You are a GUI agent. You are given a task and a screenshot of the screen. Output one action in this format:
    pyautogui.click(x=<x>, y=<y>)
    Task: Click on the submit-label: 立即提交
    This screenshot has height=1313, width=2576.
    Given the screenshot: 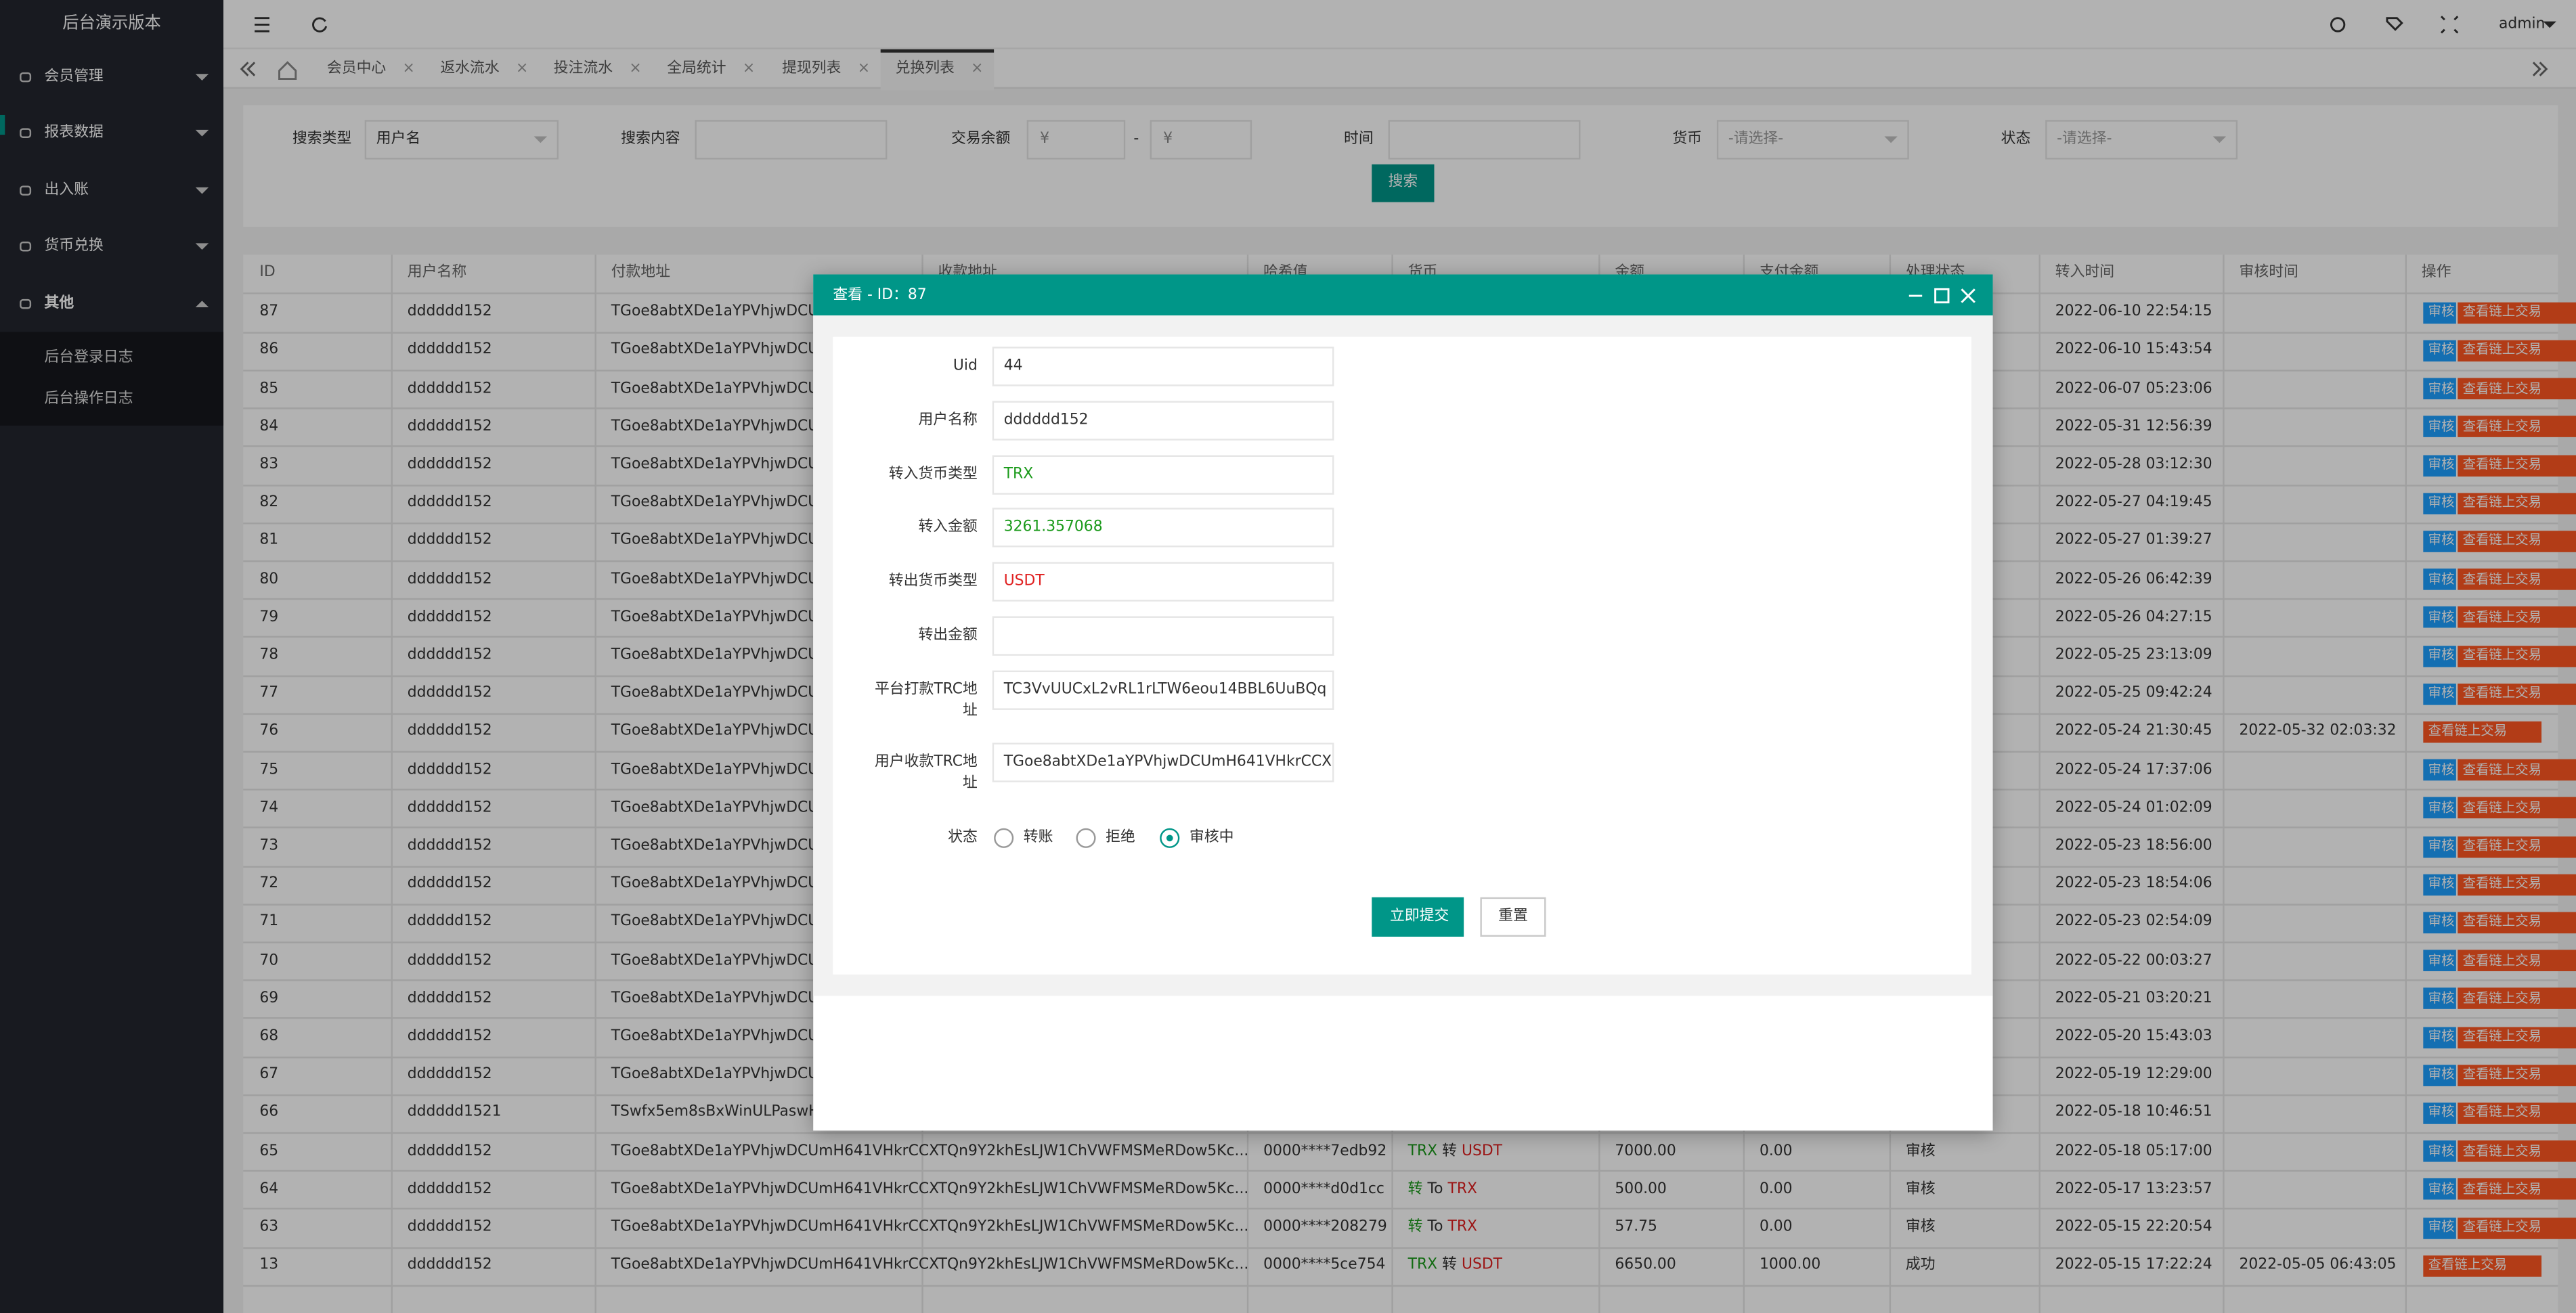 What is the action you would take?
    pyautogui.click(x=1419, y=917)
    